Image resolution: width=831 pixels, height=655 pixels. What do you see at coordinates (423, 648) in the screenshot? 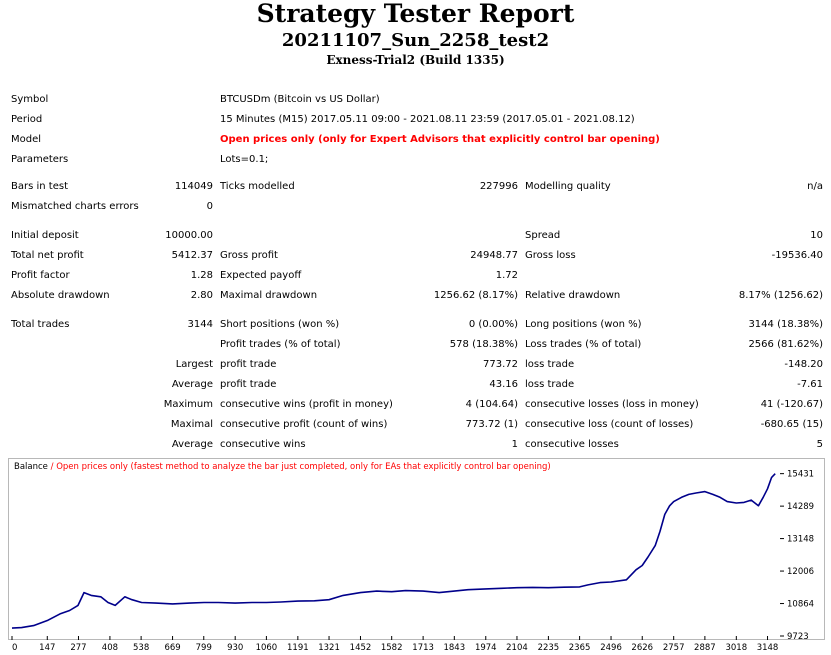
I see `x-tick-label: 1713` at bounding box center [423, 648].